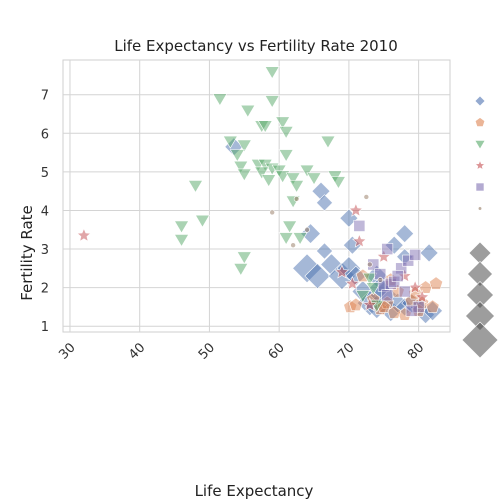 This screenshot has width=500, height=500. I want to click on legend-star-marker, so click(480, 165).